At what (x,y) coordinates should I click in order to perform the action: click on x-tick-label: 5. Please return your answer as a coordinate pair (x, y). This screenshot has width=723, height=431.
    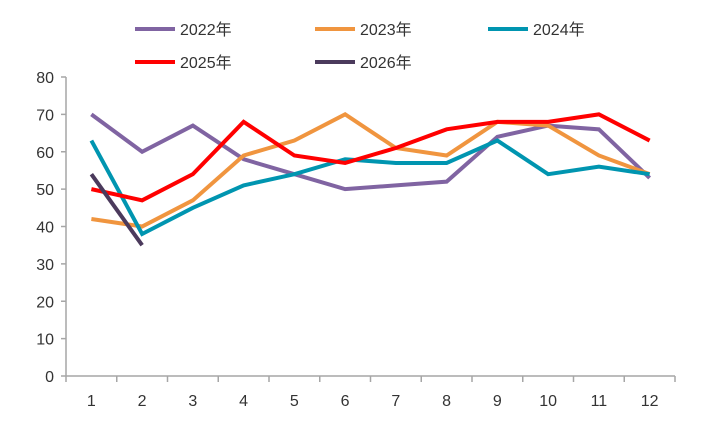
    Looking at the image, I should click on (294, 401).